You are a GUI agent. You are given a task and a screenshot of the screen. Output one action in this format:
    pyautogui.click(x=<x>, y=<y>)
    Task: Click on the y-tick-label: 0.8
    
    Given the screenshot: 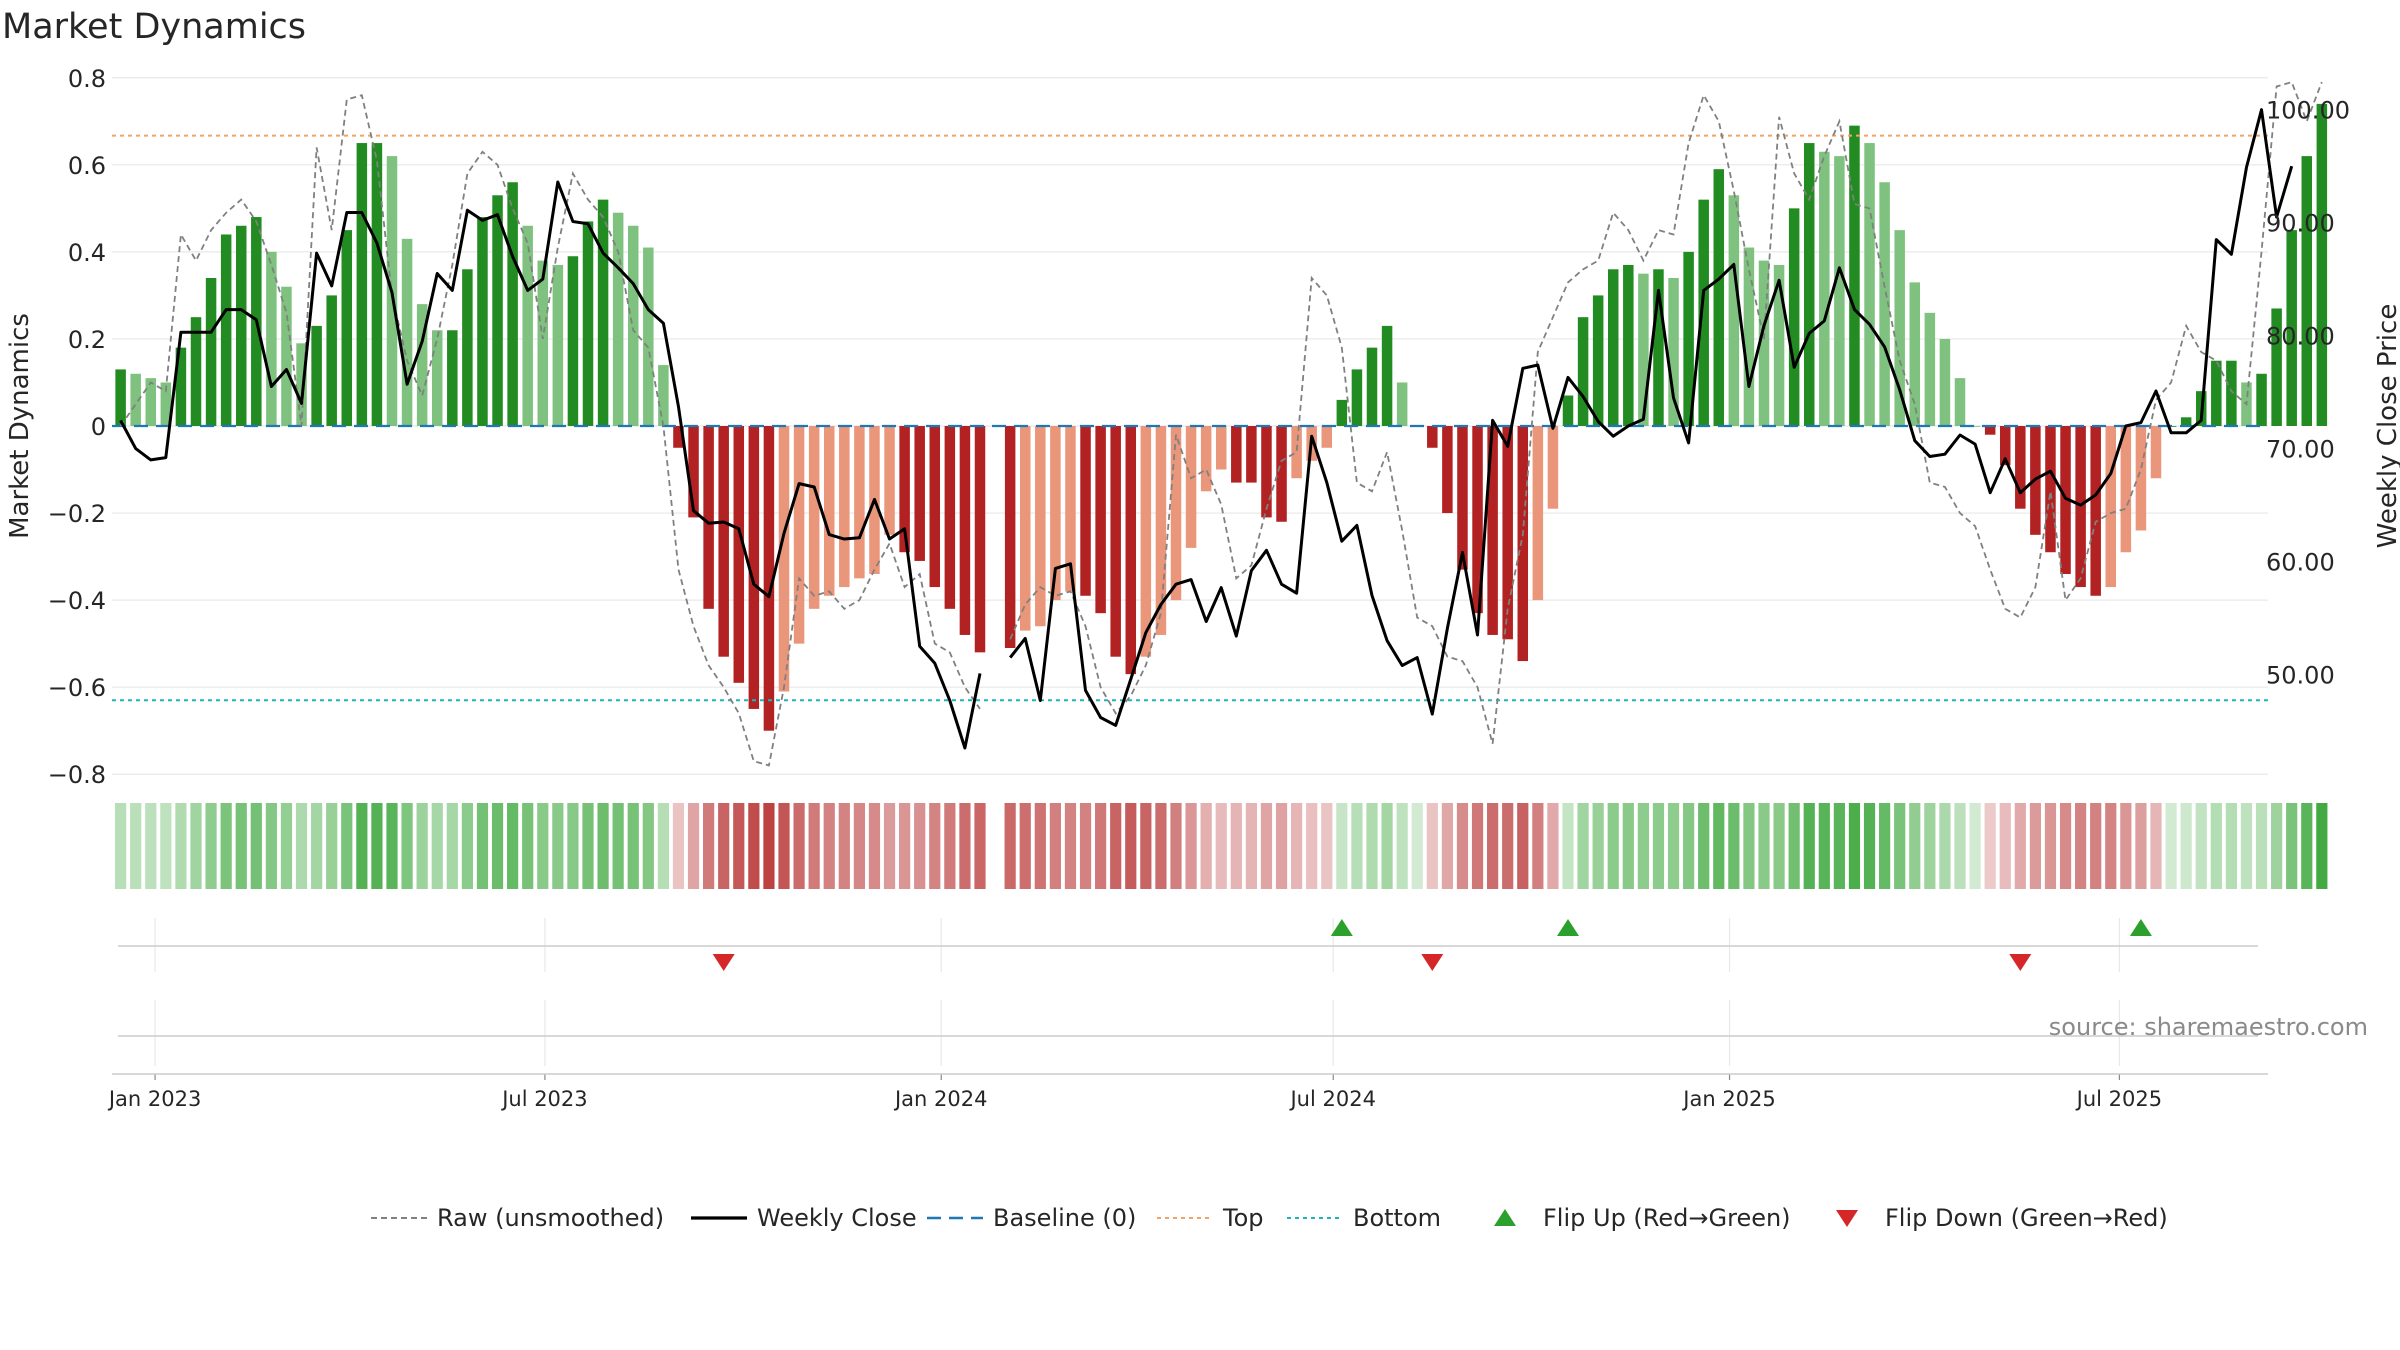 What is the action you would take?
    pyautogui.click(x=87, y=79)
    